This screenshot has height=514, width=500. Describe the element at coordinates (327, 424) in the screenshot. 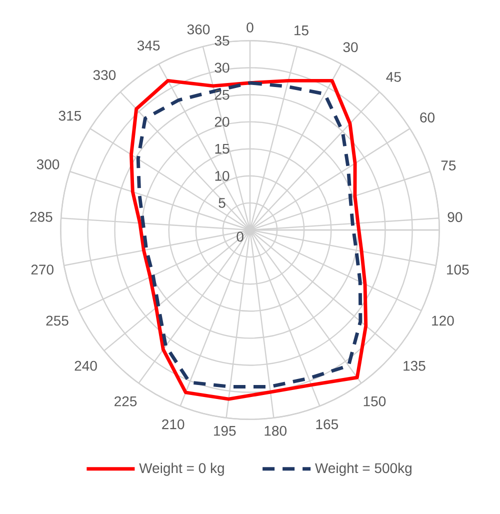

I see `spoke-label: 165` at that location.